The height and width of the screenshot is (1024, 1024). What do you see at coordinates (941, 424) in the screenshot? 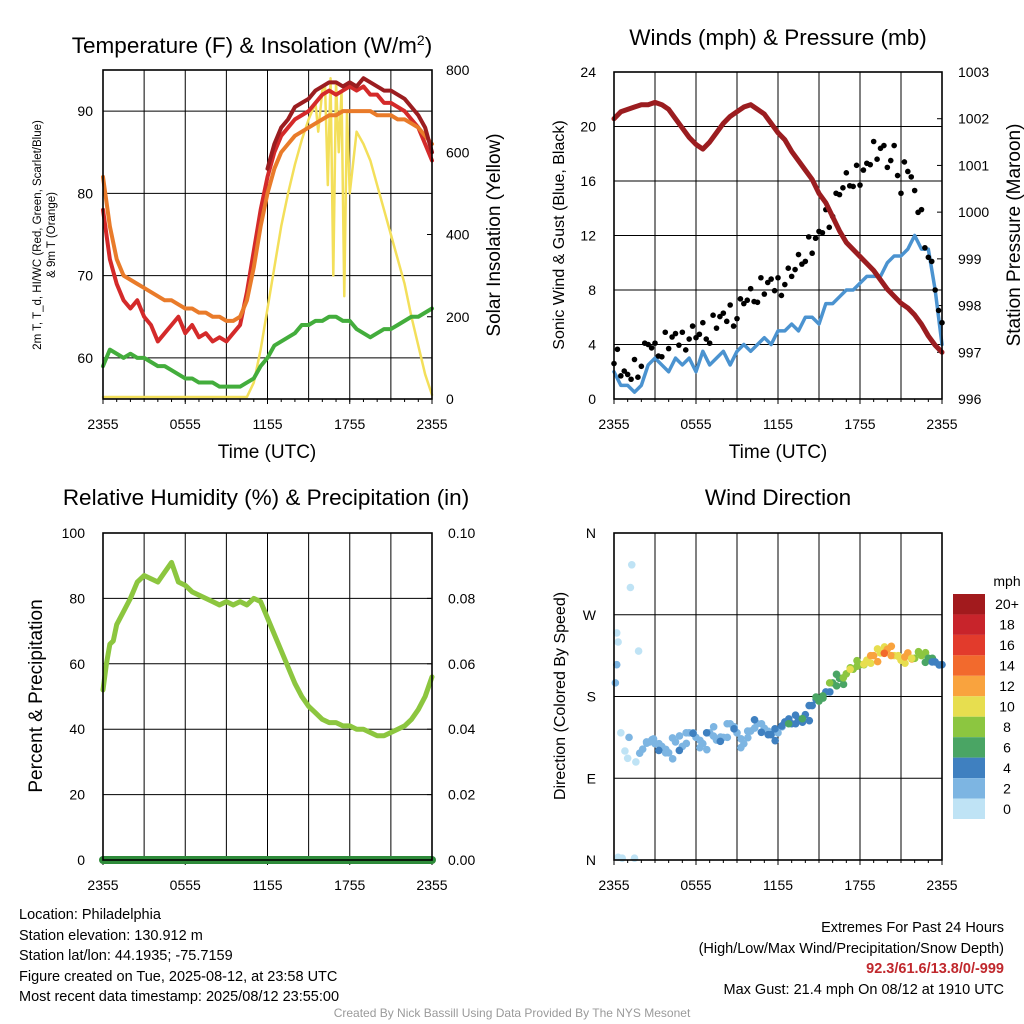
I see `x-tick-label: 2355` at bounding box center [941, 424].